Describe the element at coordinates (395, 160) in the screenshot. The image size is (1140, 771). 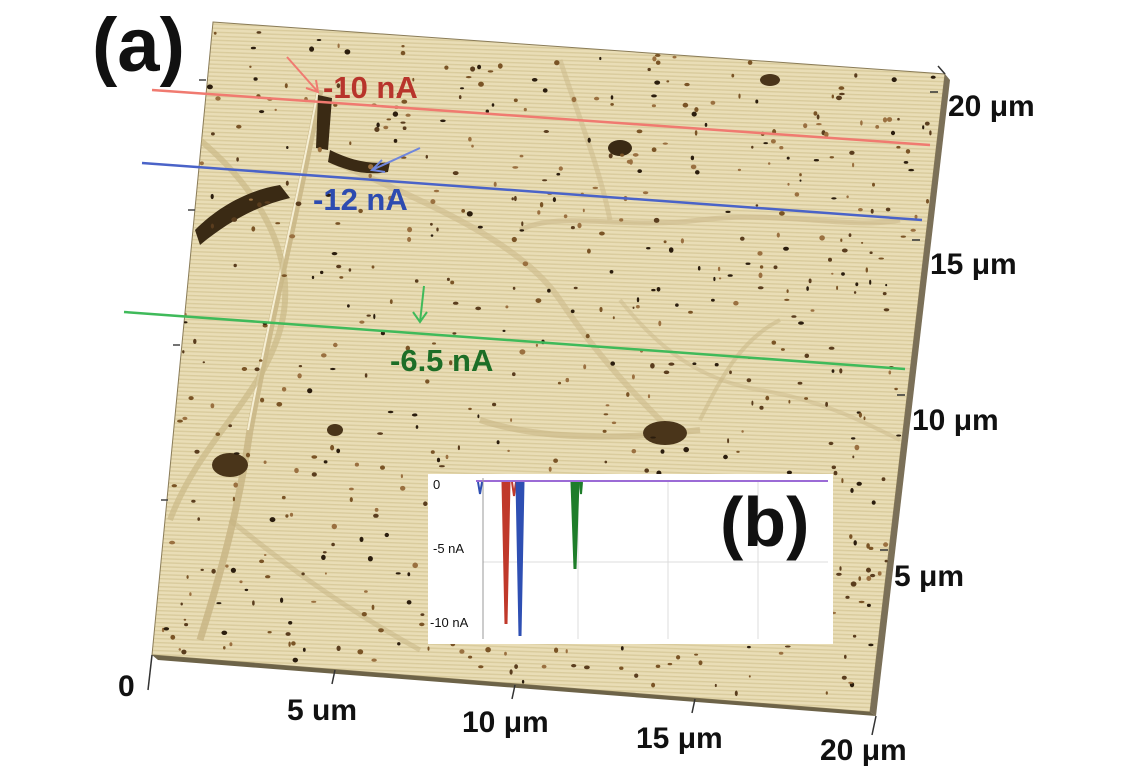
I see `blue-pointer-arrow` at that location.